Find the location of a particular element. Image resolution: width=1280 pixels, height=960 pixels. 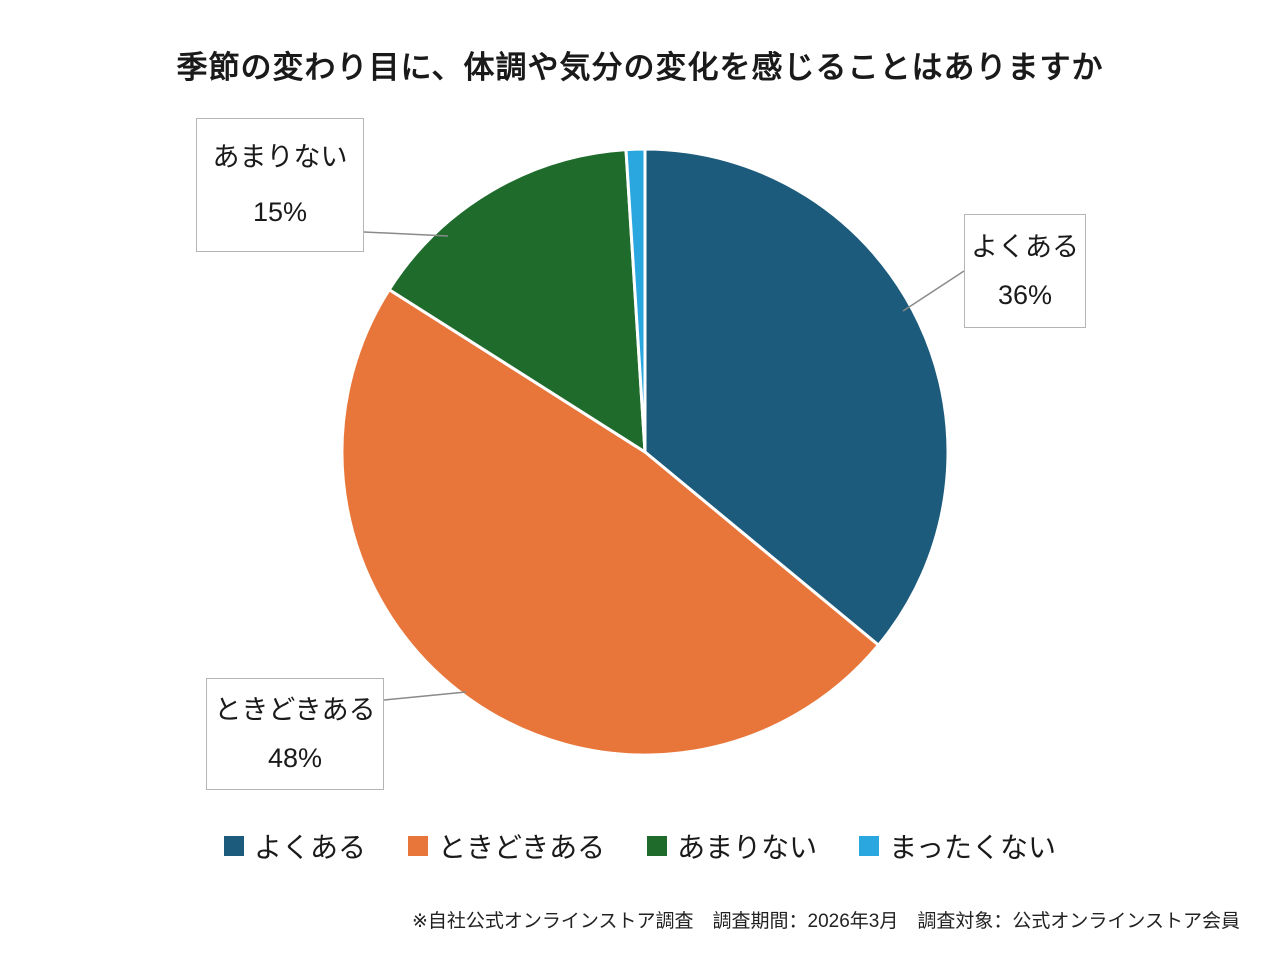

legend-item-mattakunai: まったくない is located at coordinates (957, 846).